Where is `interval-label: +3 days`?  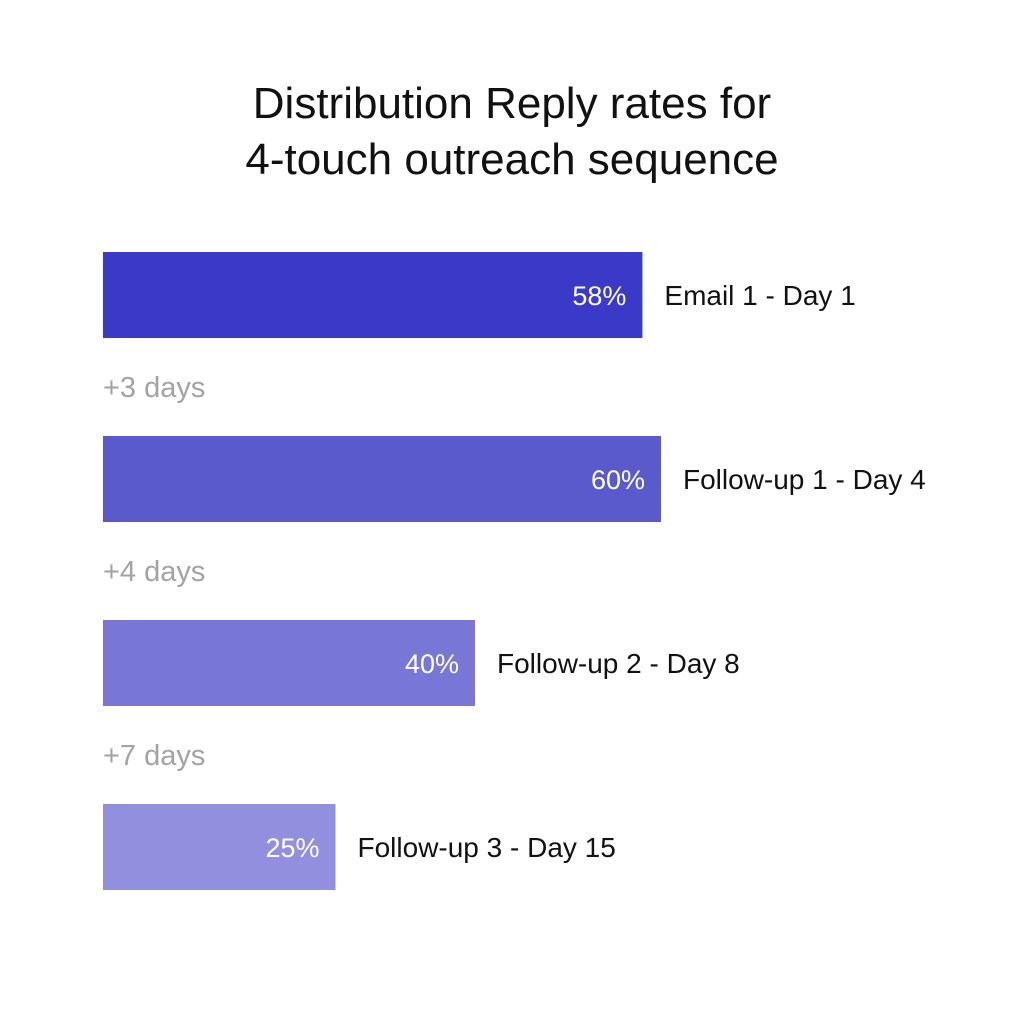 interval-label: +3 days is located at coordinates (154, 388).